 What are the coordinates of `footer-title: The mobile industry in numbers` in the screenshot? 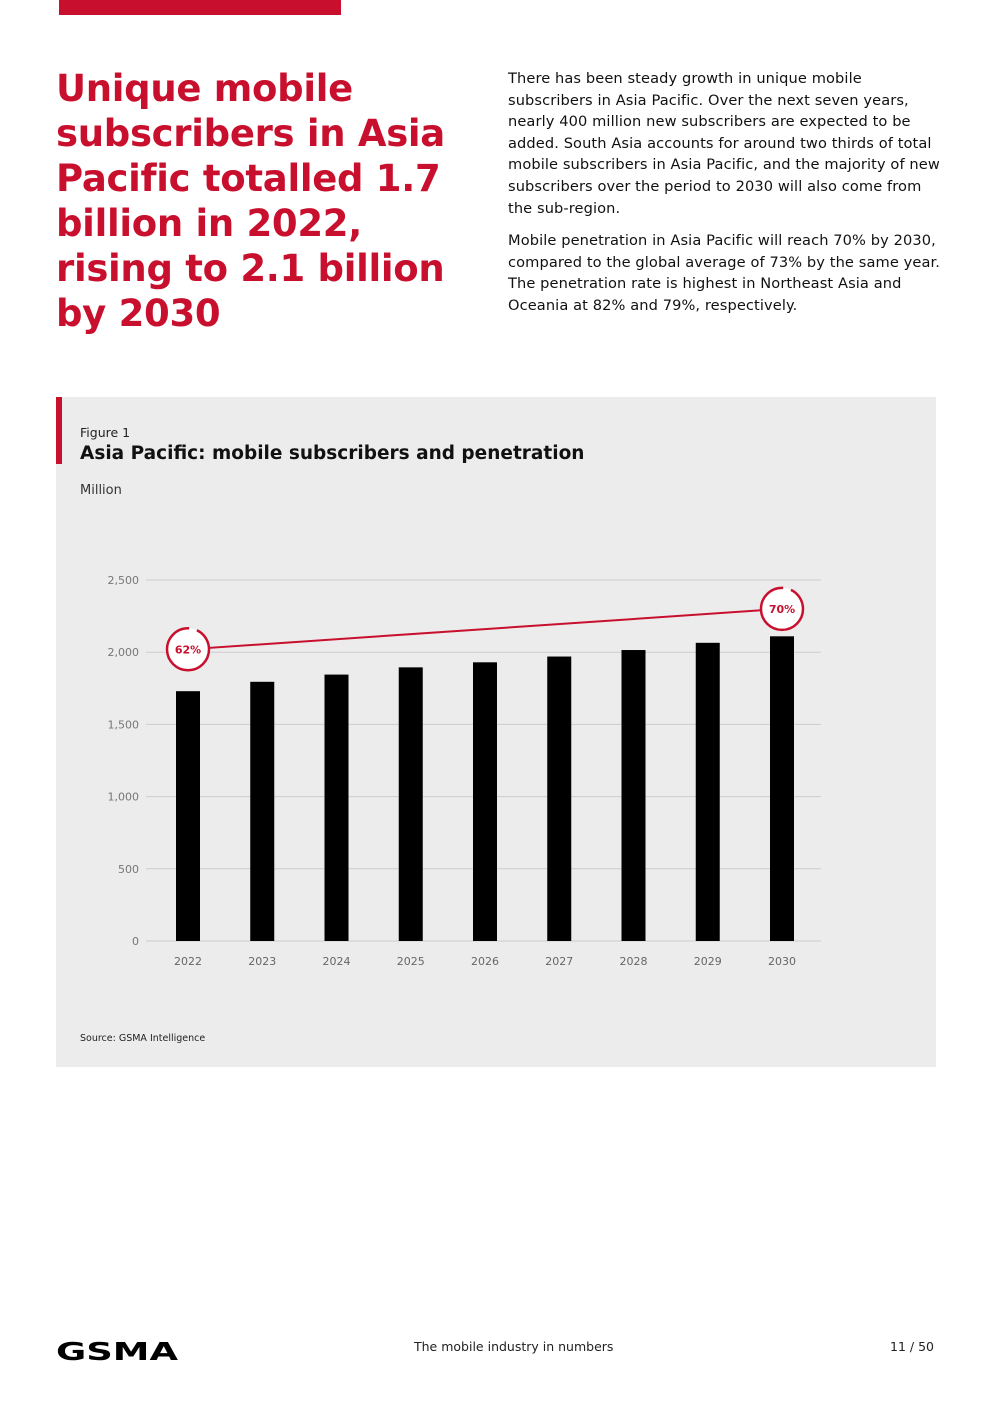 It's located at (514, 1346).